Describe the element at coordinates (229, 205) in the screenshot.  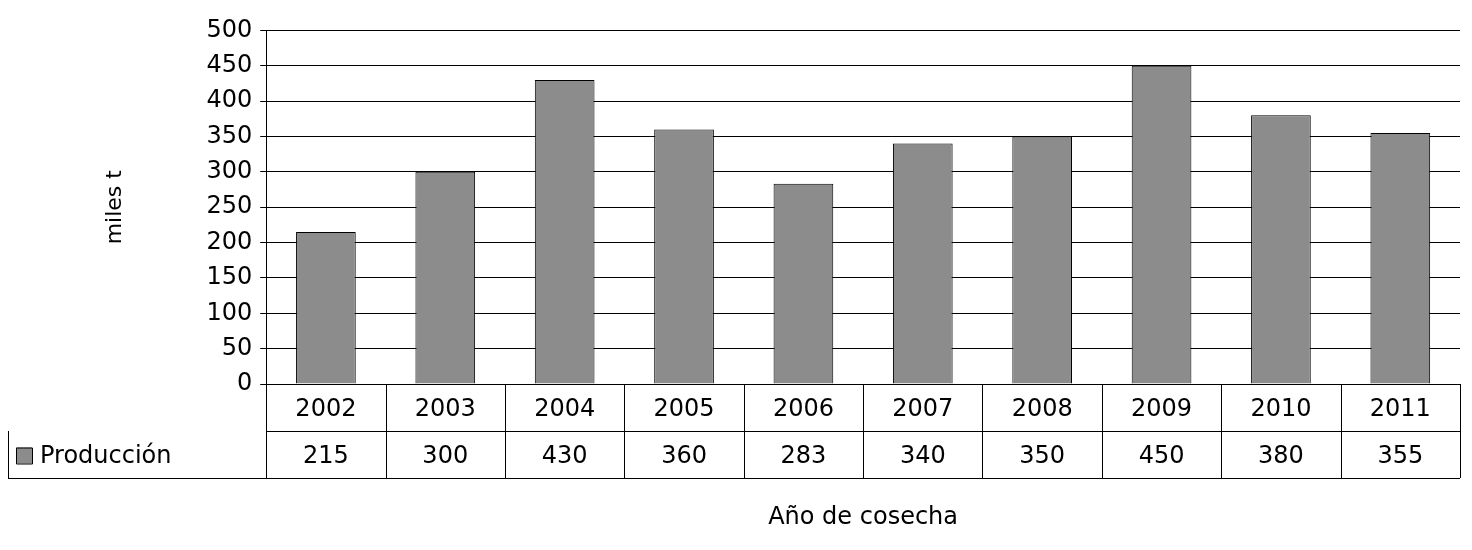
I see `y-tick-label: 250` at that location.